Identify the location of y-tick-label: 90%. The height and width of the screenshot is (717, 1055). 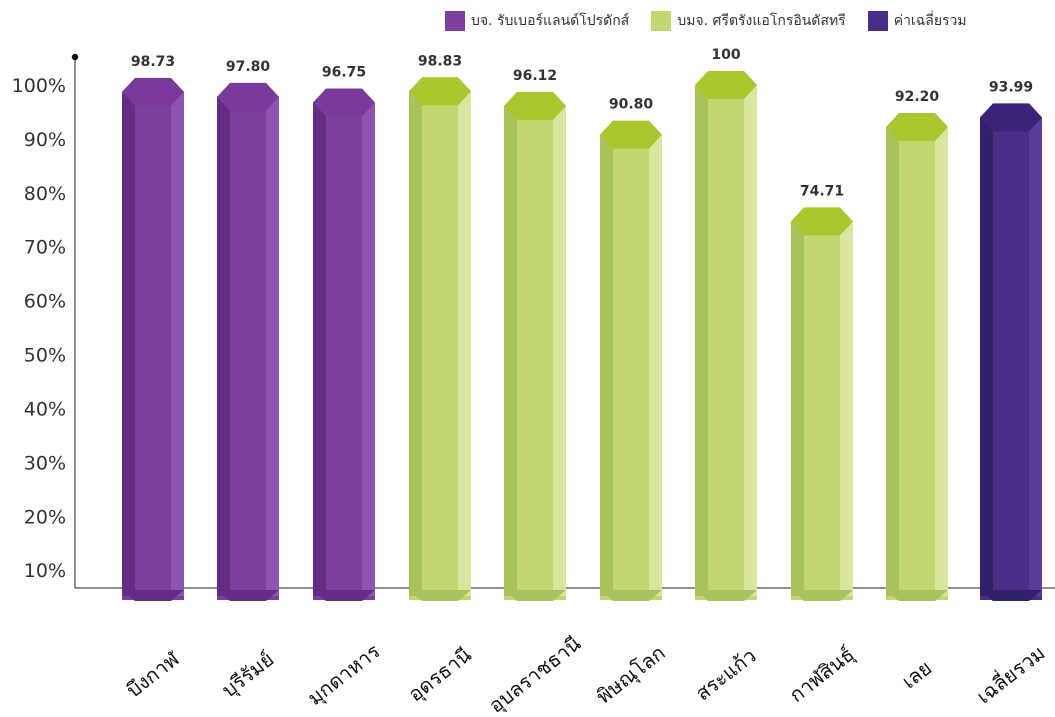
(45, 140).